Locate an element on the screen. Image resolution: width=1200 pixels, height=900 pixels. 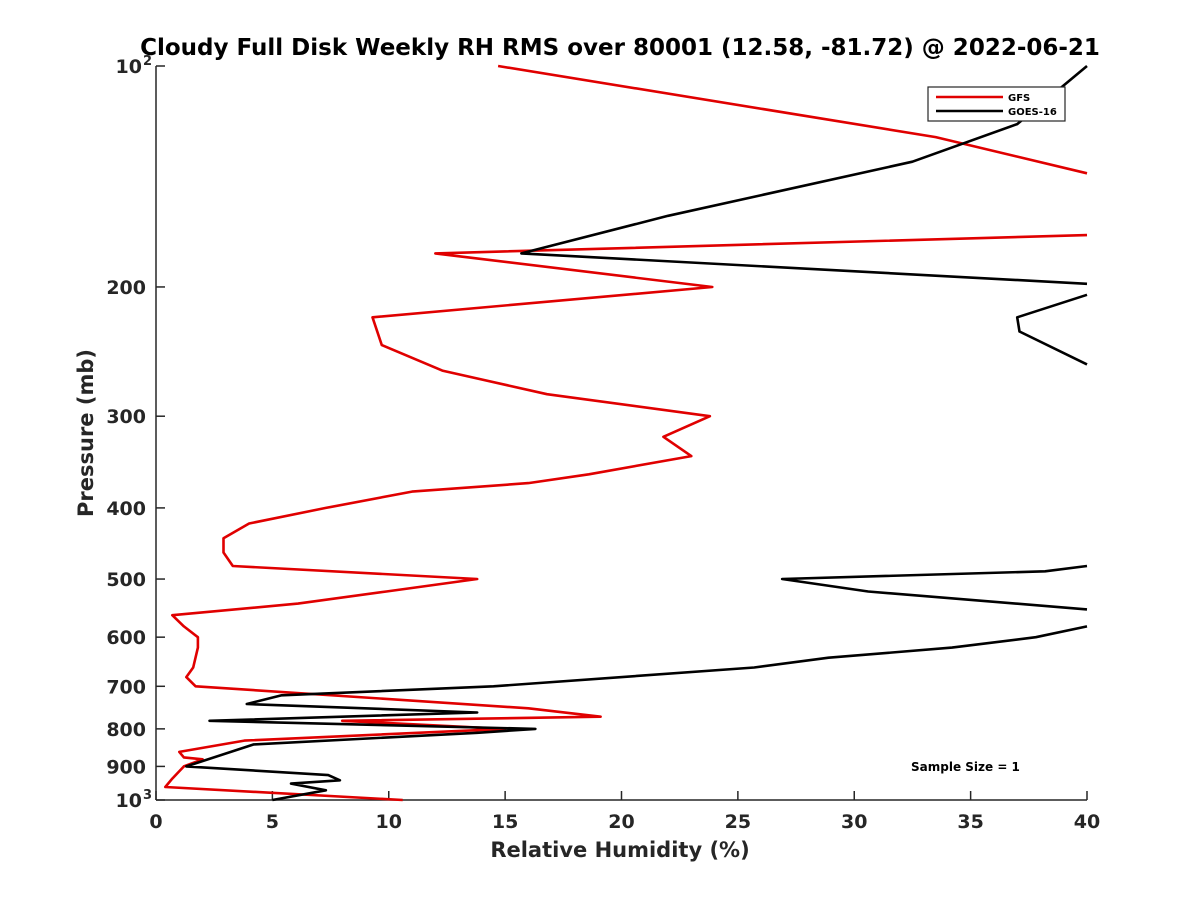
legend: GFS GOES-16 is located at coordinates (996, 104).